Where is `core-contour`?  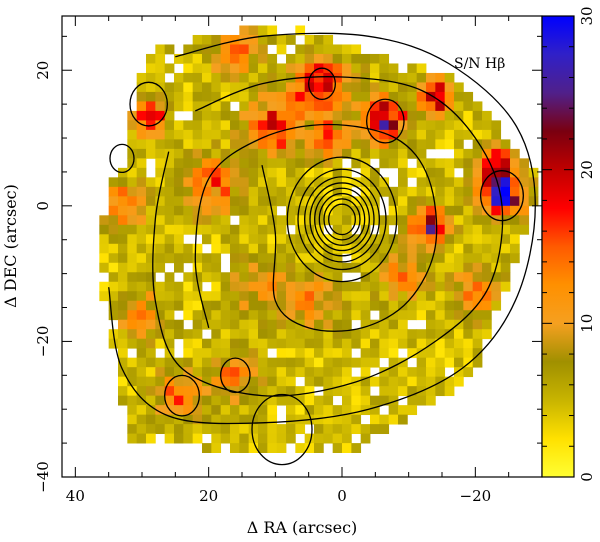 core-contour is located at coordinates (342, 219).